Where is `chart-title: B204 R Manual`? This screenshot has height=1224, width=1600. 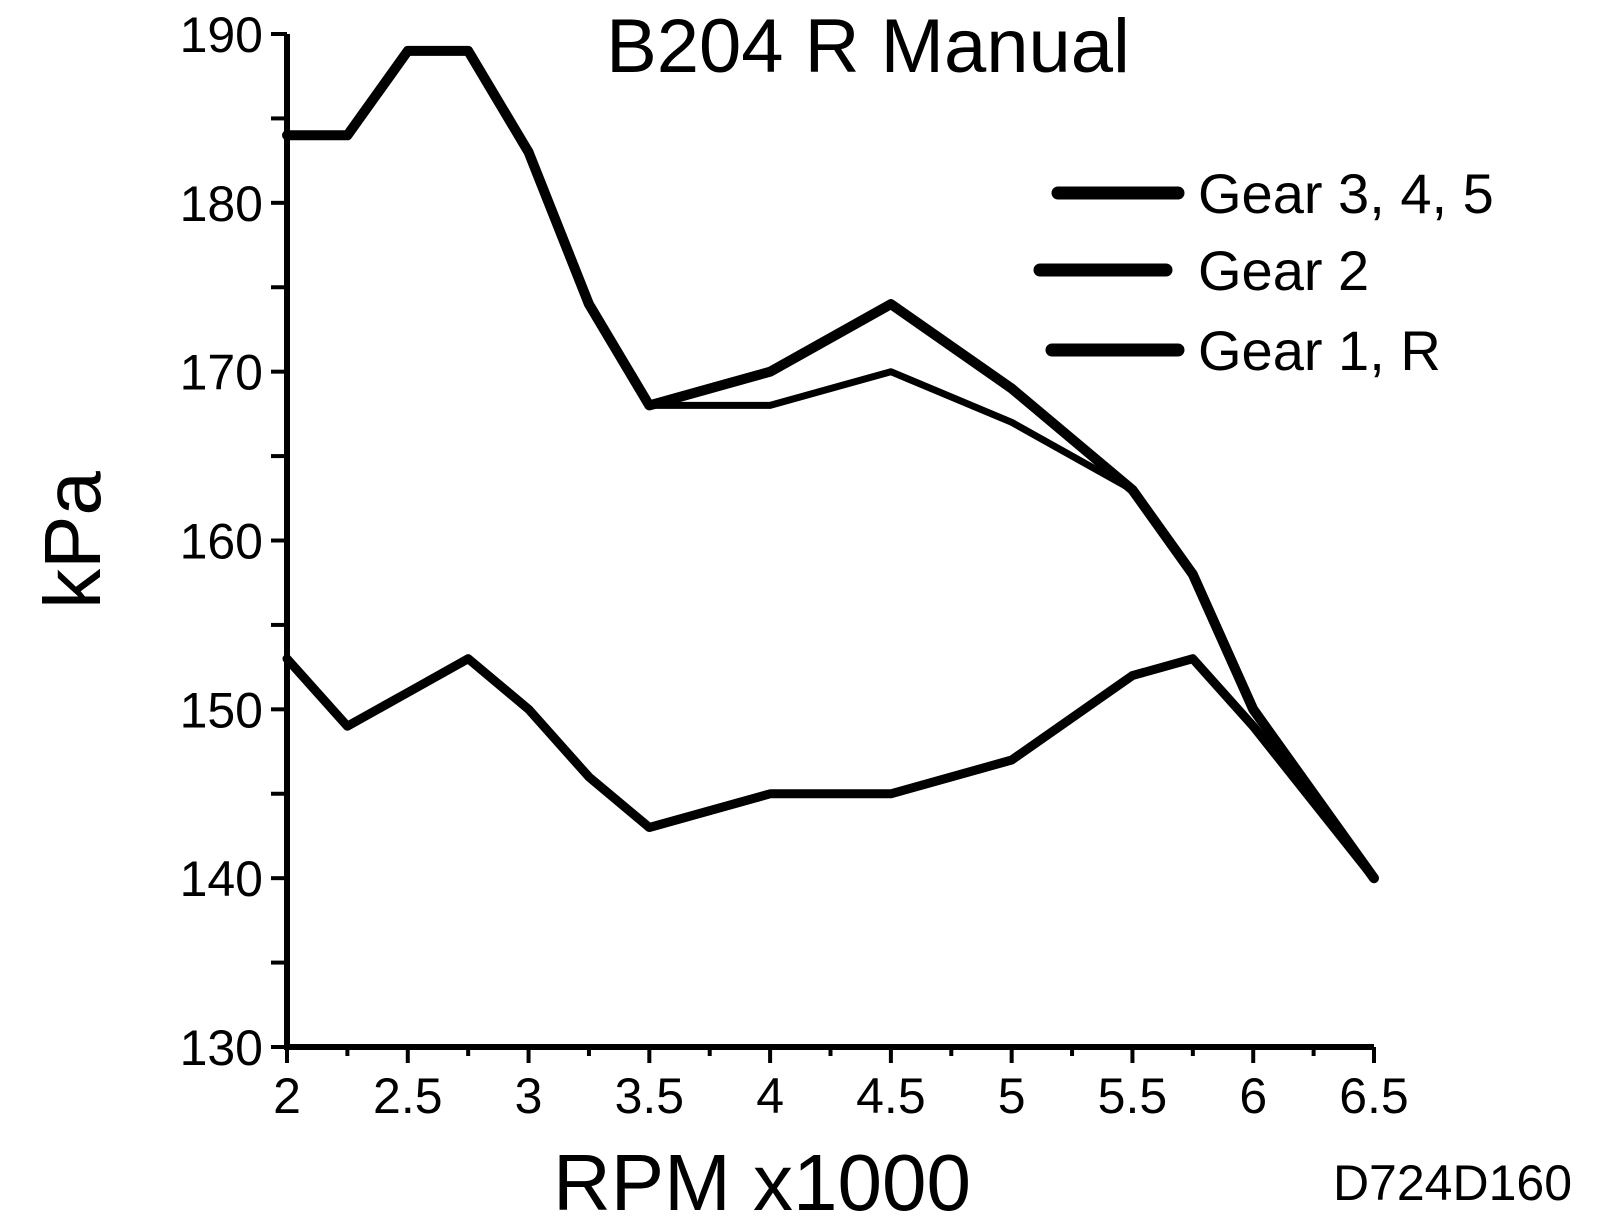
chart-title: B204 R Manual is located at coordinates (868, 46).